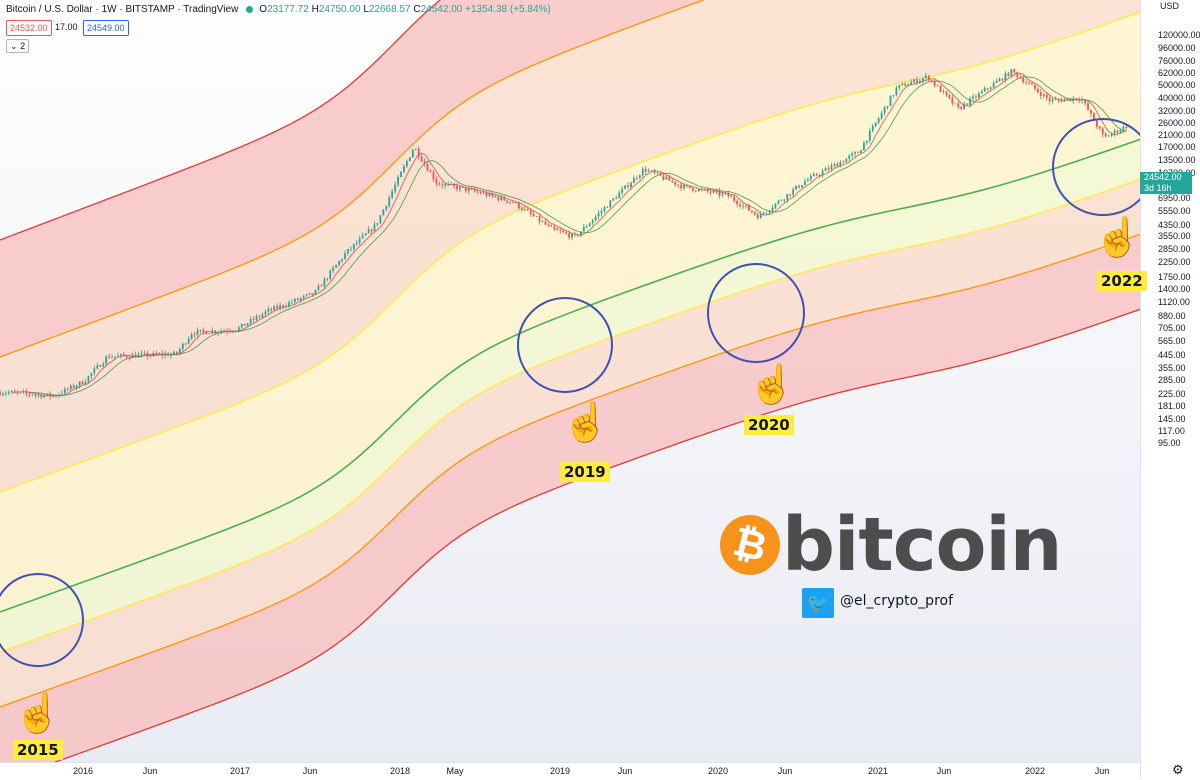 This screenshot has width=1200, height=780. I want to click on gear-icon: ⚙, so click(1178, 769).